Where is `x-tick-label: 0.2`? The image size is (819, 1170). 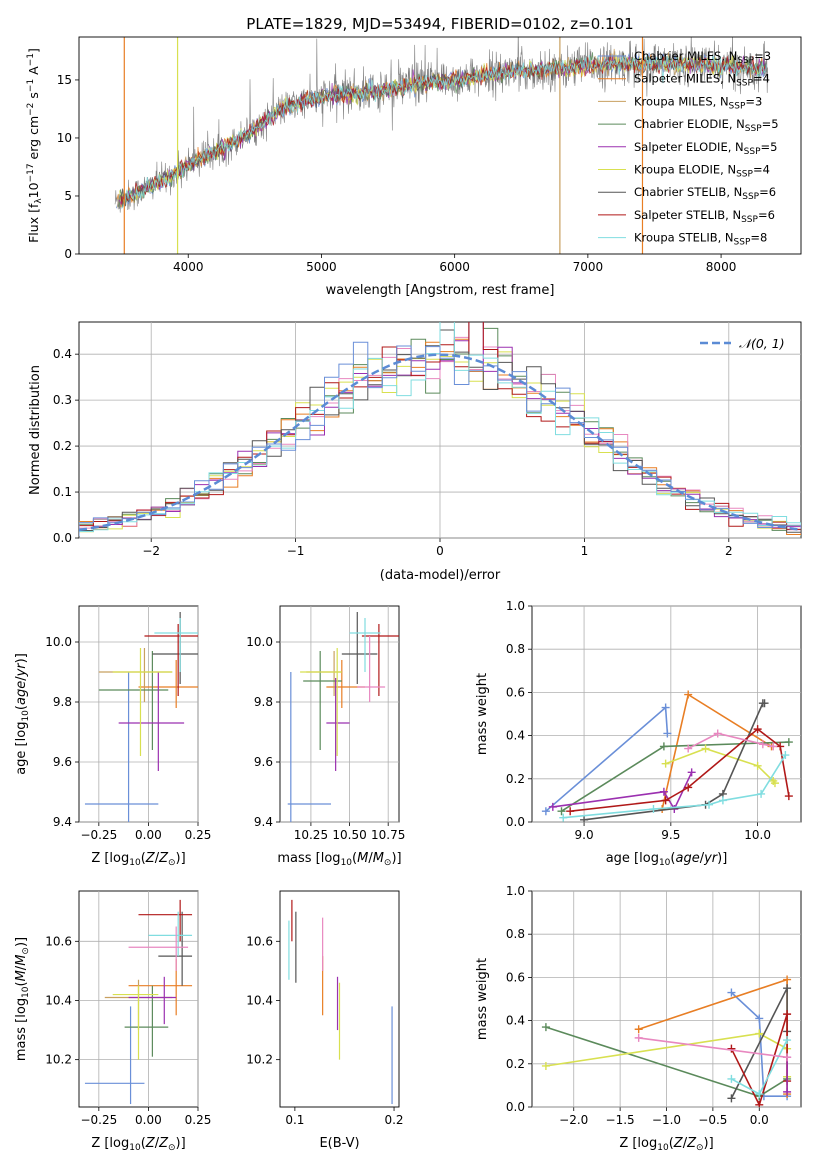
x-tick-label: 0.2 is located at coordinates (393, 1120).